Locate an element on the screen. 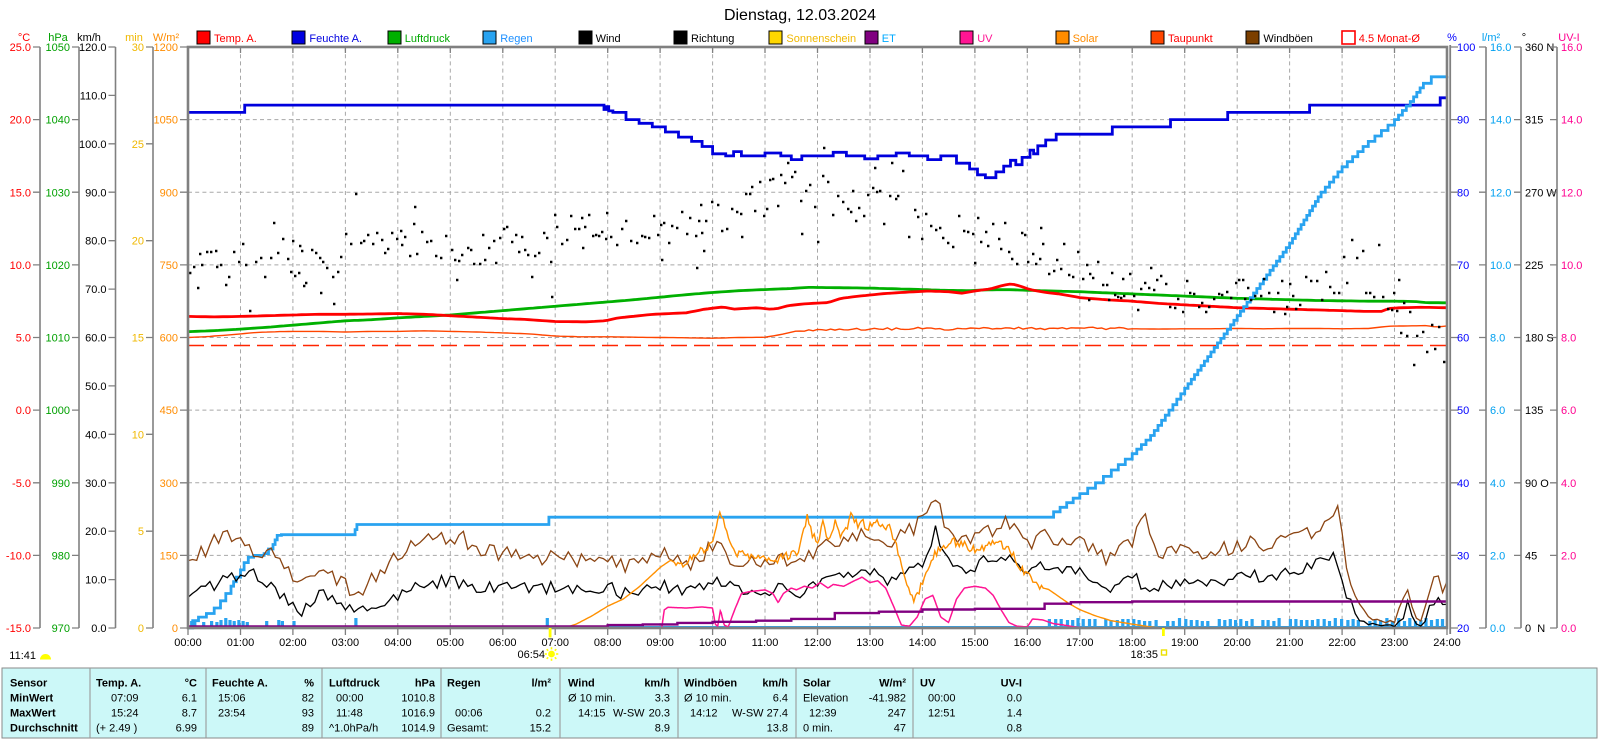  svg-text: 04:00 is located at coordinates (398, 643).